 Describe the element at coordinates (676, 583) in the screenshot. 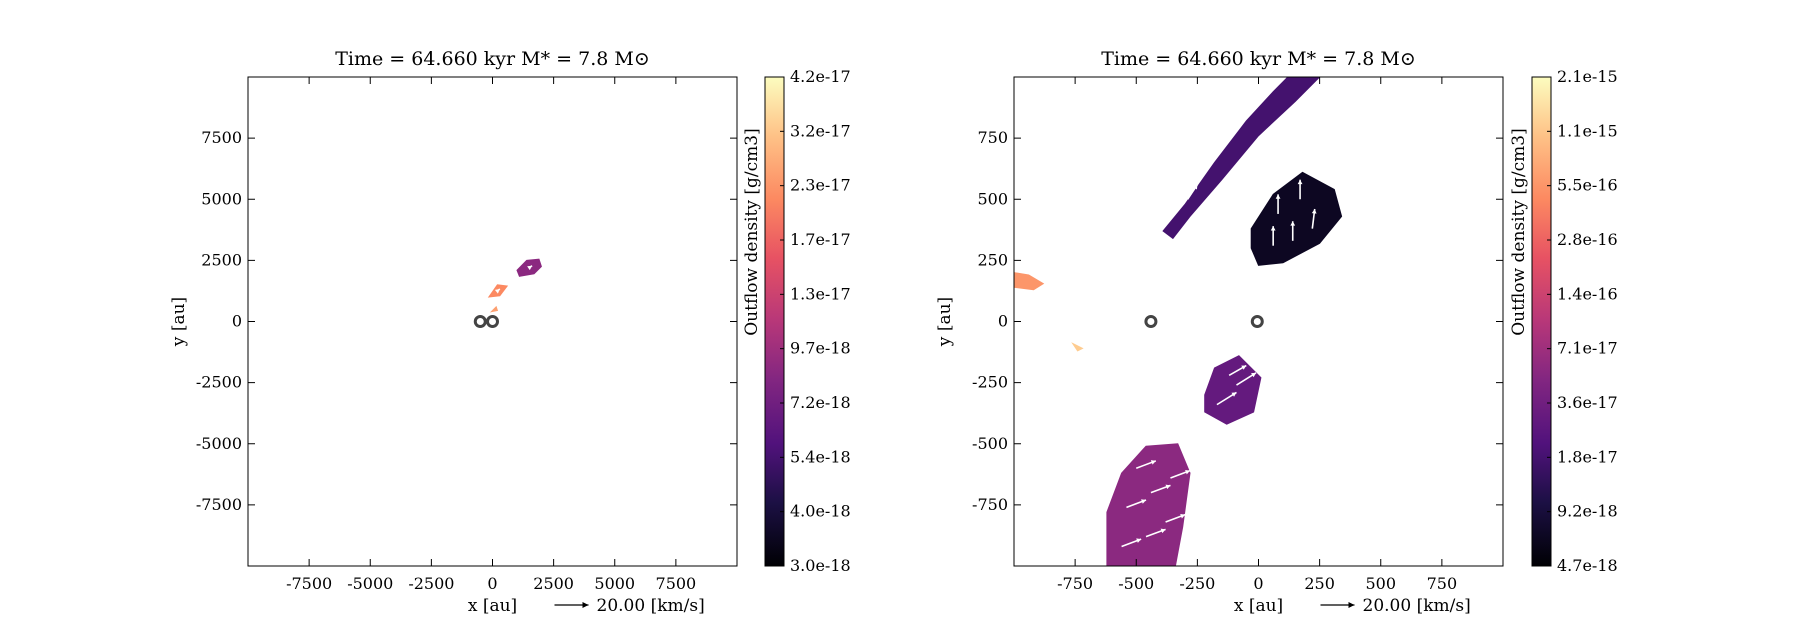

I see `x-tick-label: 7500` at that location.